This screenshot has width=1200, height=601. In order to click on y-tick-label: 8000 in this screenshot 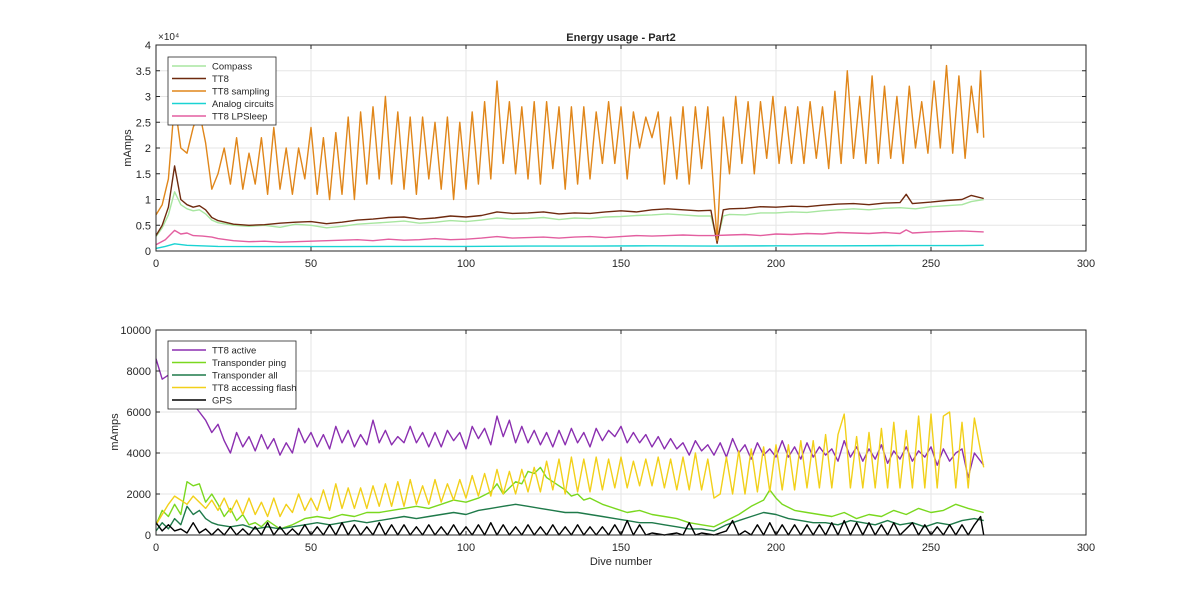, I will do `click(139, 372)`.